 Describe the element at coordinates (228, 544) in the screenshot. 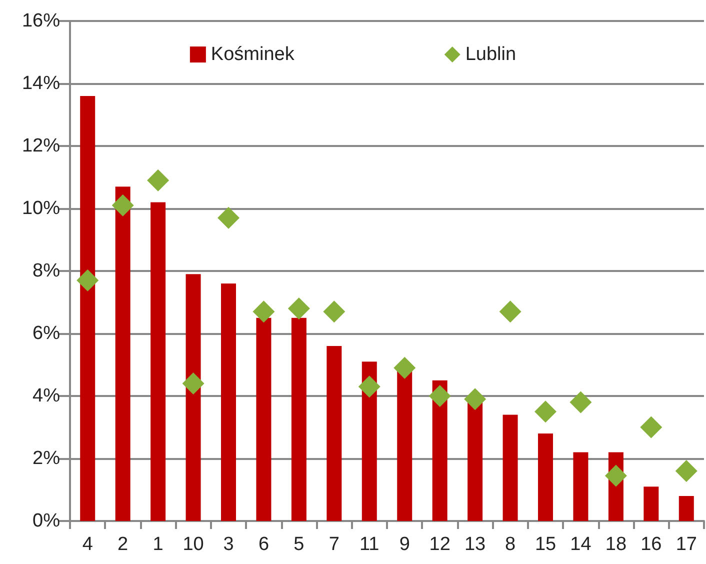

I see `x-tick-label: 3` at that location.